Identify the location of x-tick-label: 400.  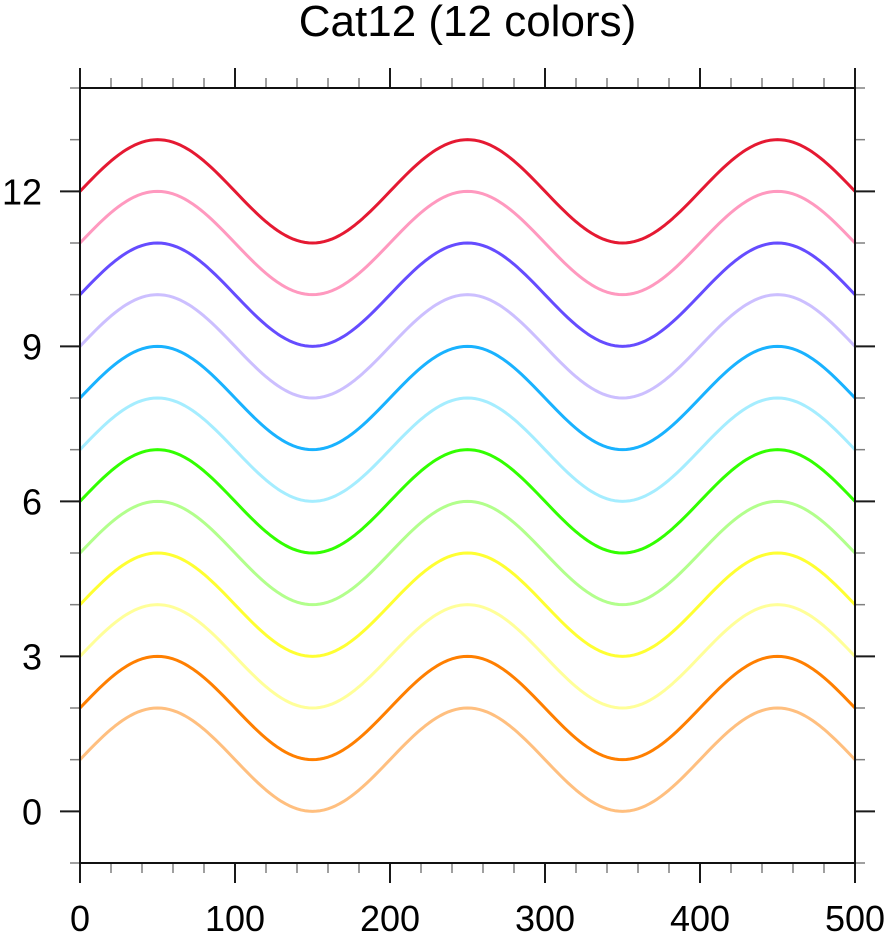
(700, 916).